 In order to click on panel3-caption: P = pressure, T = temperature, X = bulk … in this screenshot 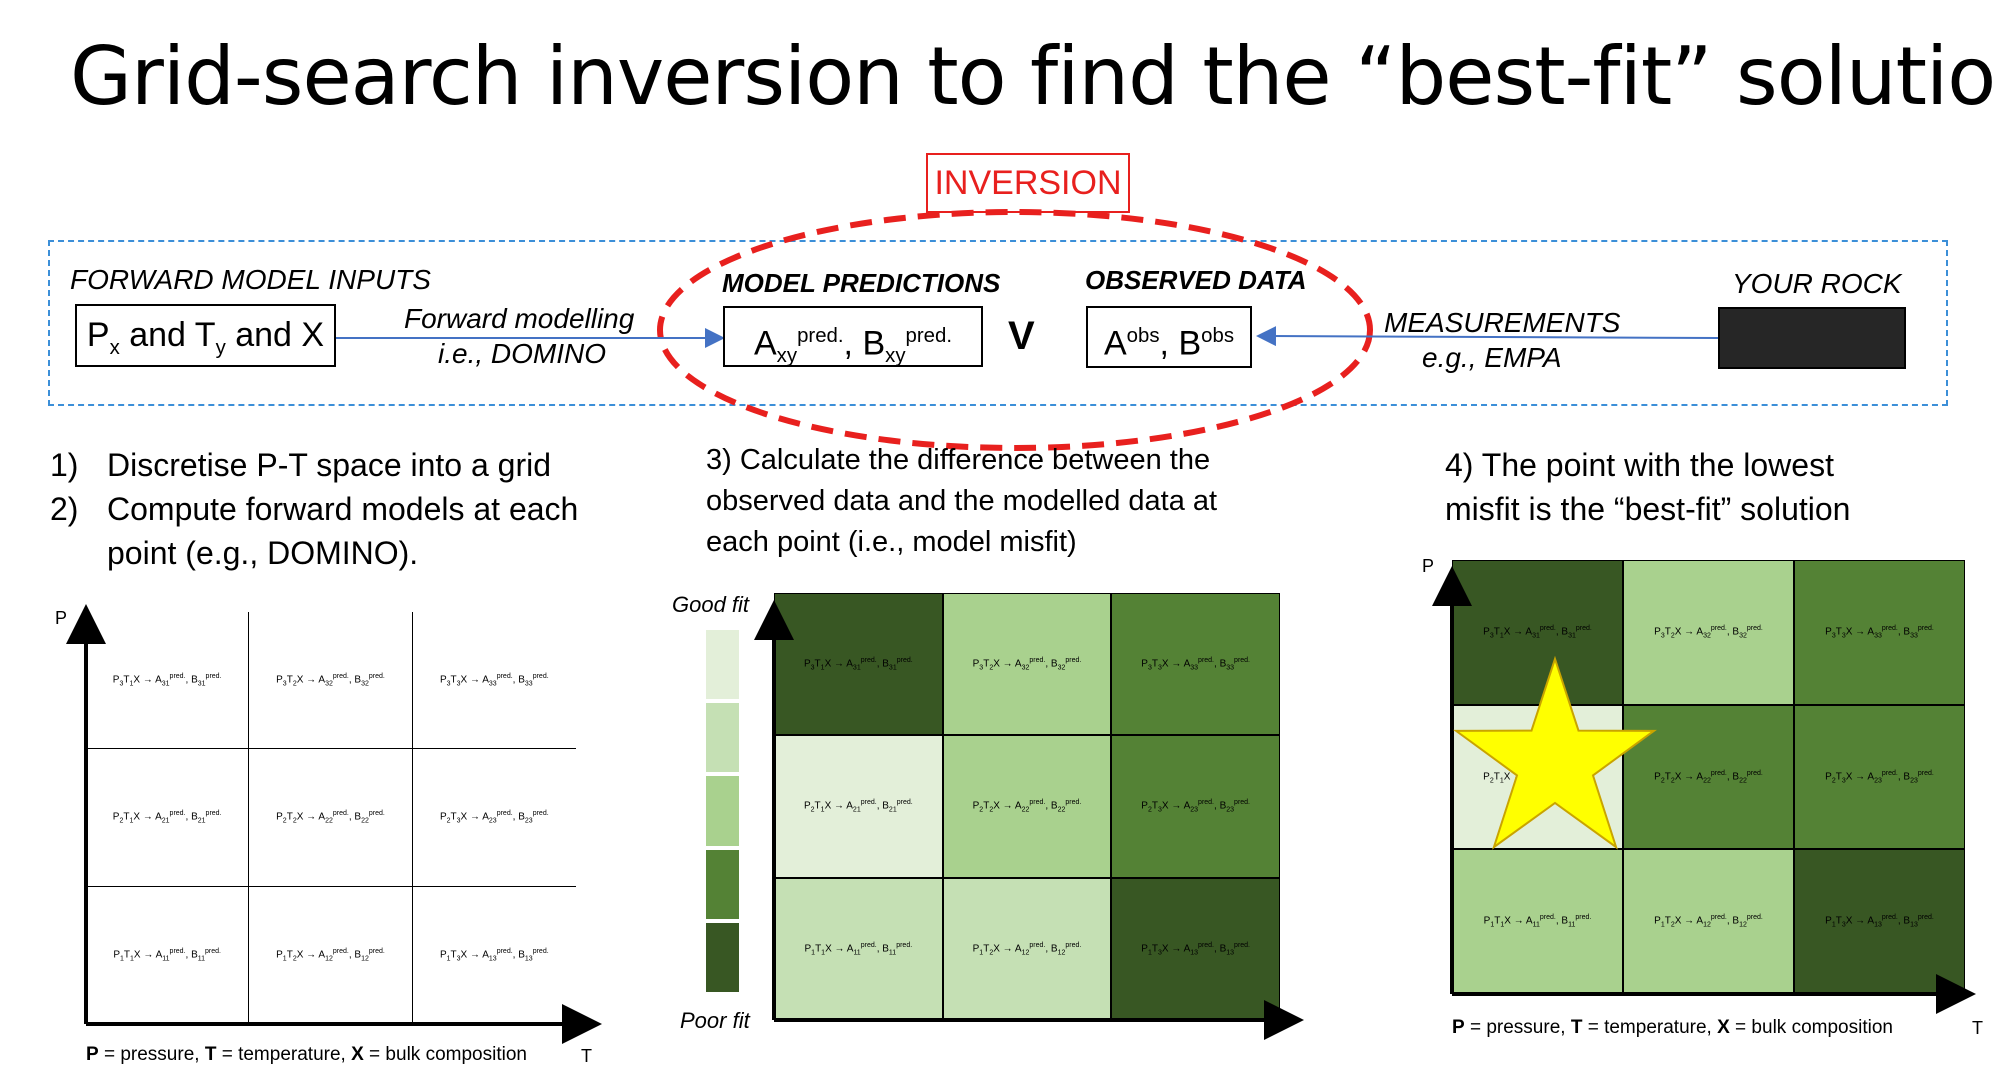, I will do `click(1672, 1027)`.